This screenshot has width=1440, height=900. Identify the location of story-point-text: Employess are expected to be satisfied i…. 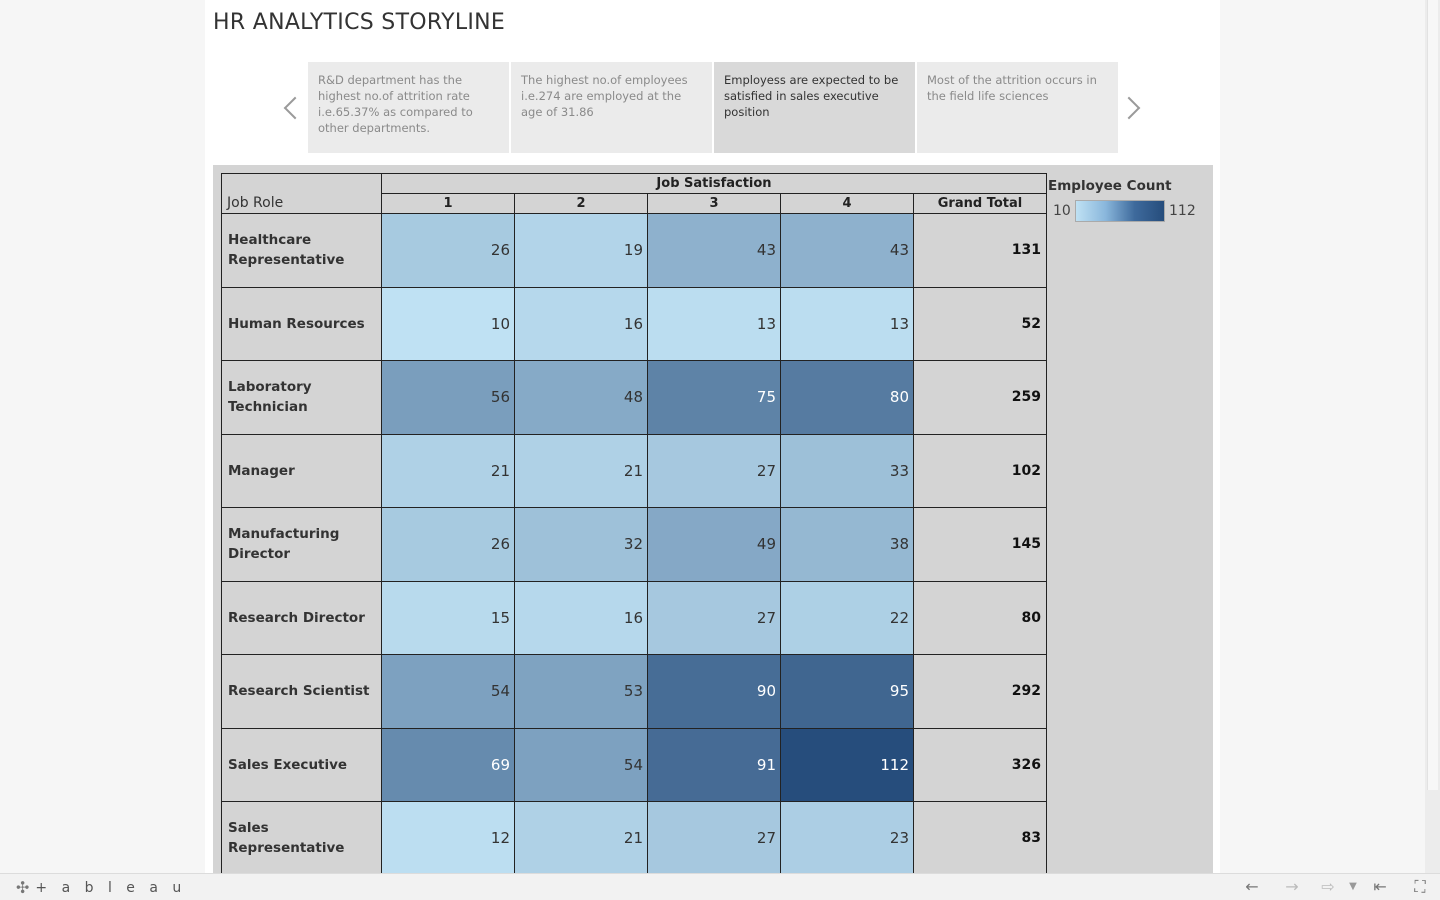
(811, 96).